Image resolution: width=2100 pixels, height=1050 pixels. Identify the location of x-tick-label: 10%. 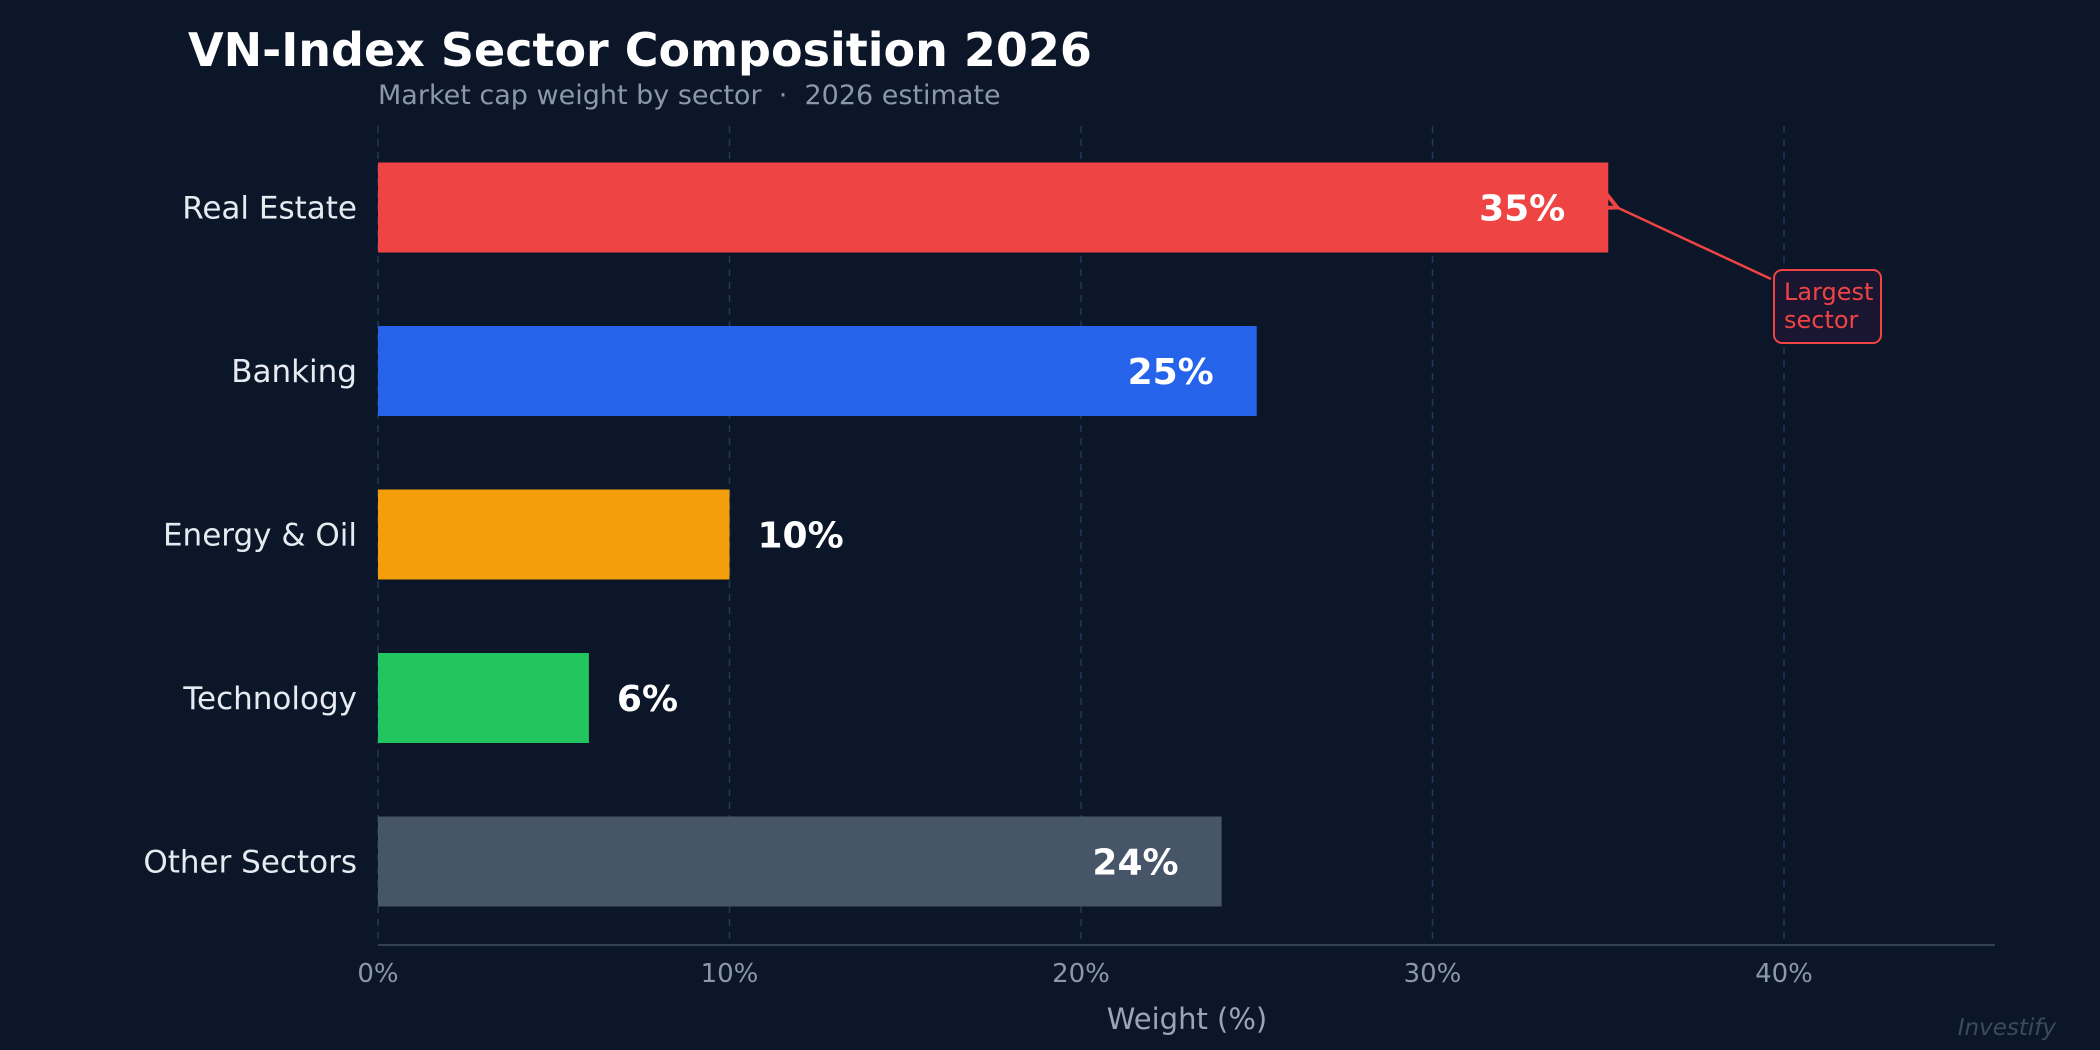
(730, 974).